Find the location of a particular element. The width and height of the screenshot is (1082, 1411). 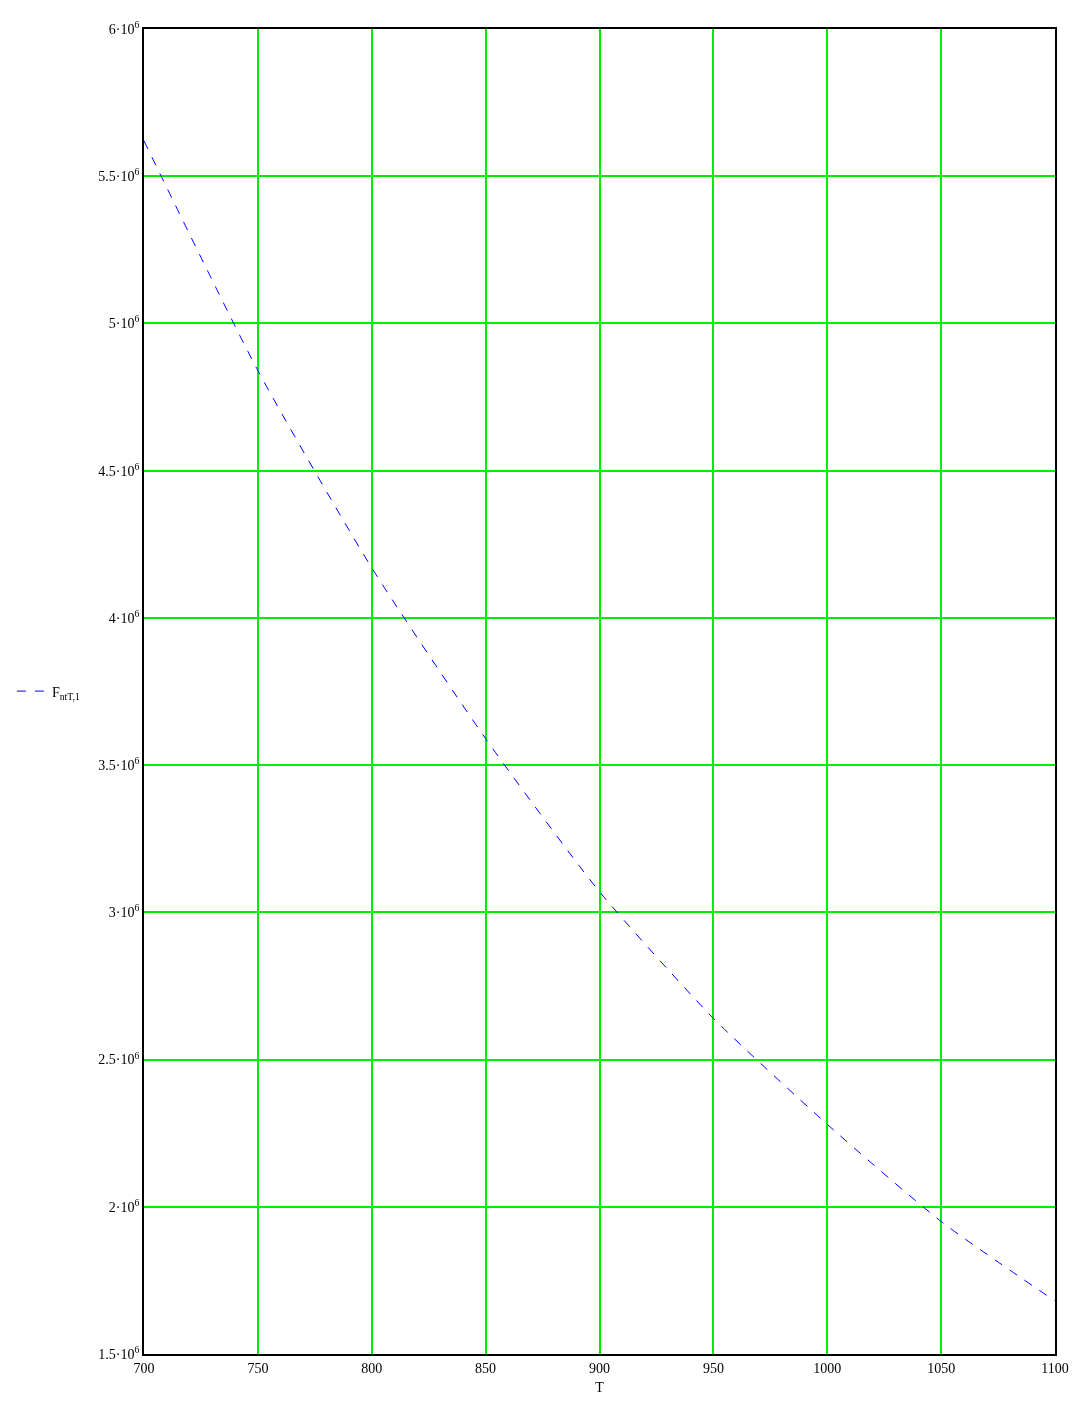

x-axis-title: T is located at coordinates (600, 1388).